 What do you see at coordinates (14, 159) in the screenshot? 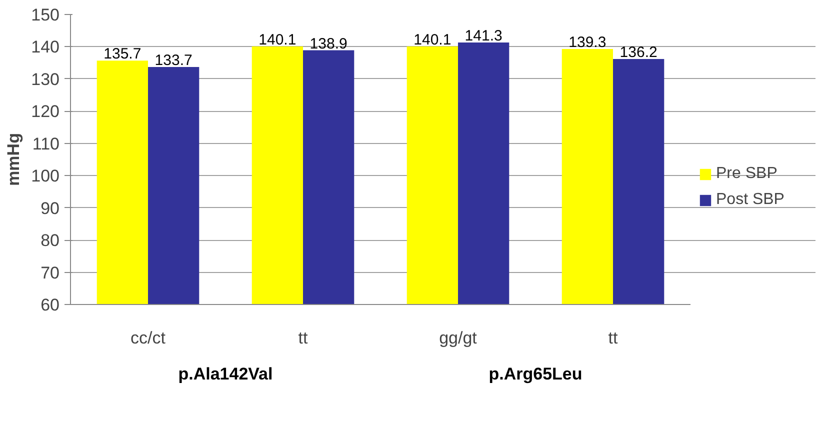
I see `y-axis-title: mmHg` at bounding box center [14, 159].